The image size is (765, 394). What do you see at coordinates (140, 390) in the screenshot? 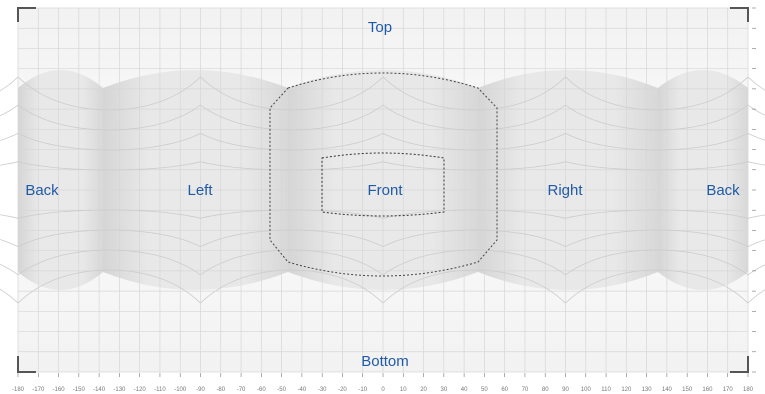
I see `x-tick-label: -120` at bounding box center [140, 390].